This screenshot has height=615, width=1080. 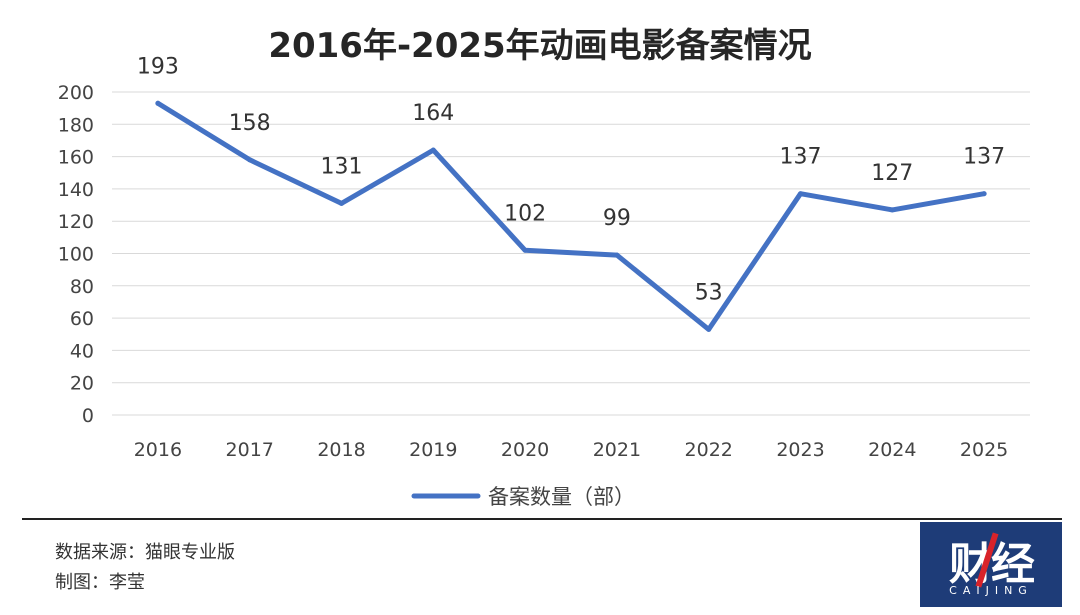 What do you see at coordinates (892, 450) in the screenshot?
I see `x-tick-label: 2024` at bounding box center [892, 450].